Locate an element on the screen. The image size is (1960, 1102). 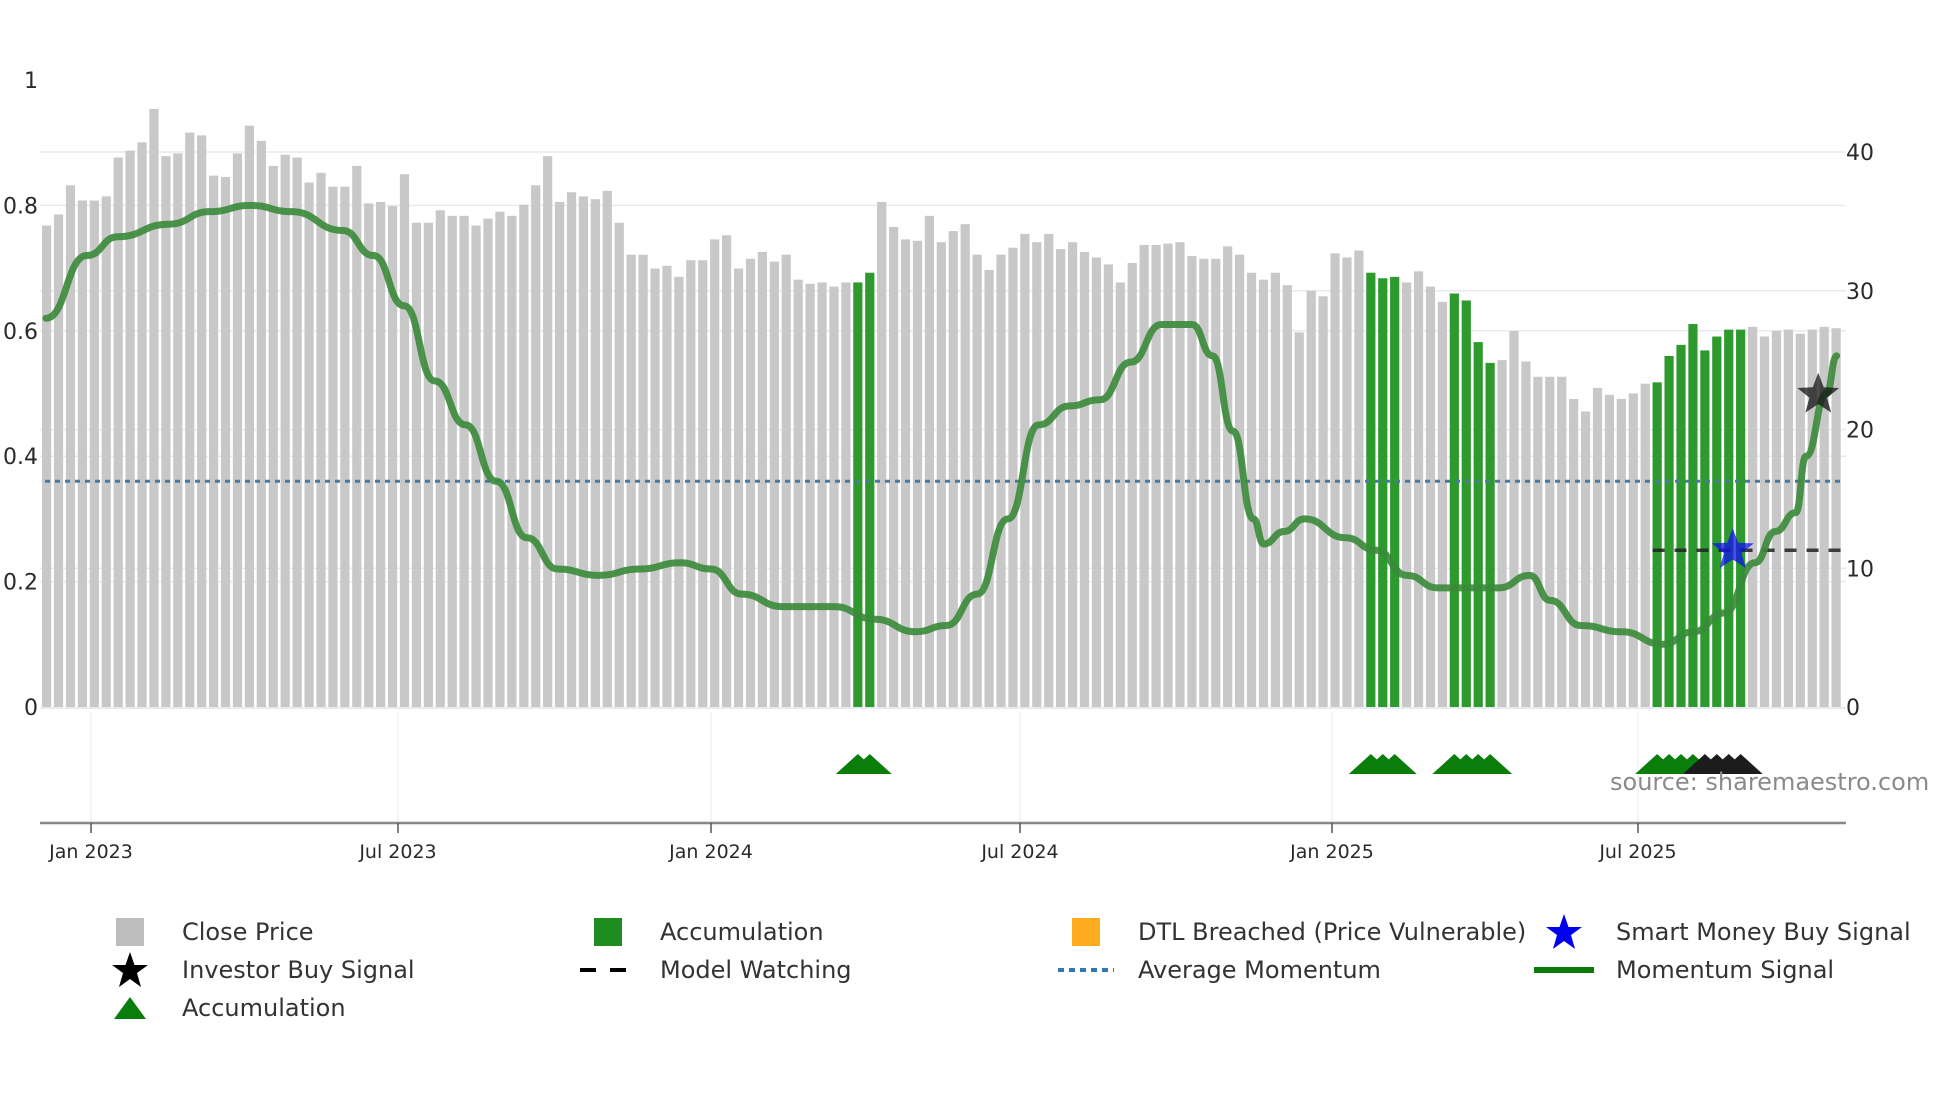
legend-item-dtl-breached: DTL Breached (Price Vulnerable) is located at coordinates (1291, 932).